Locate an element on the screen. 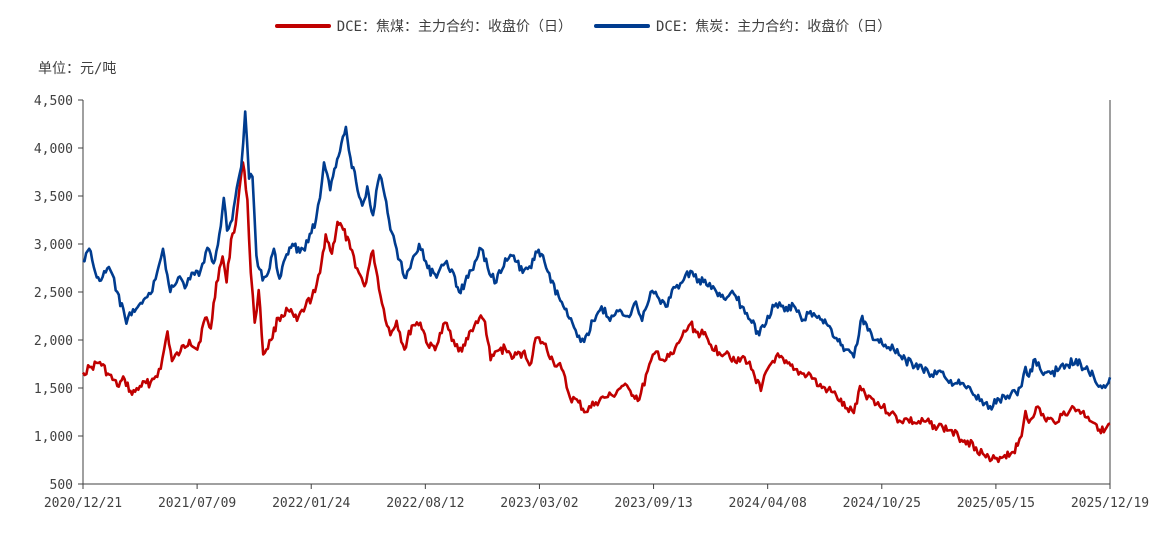 This screenshot has height=549, width=1166. y-tick-label: 3,500 is located at coordinates (53, 197).